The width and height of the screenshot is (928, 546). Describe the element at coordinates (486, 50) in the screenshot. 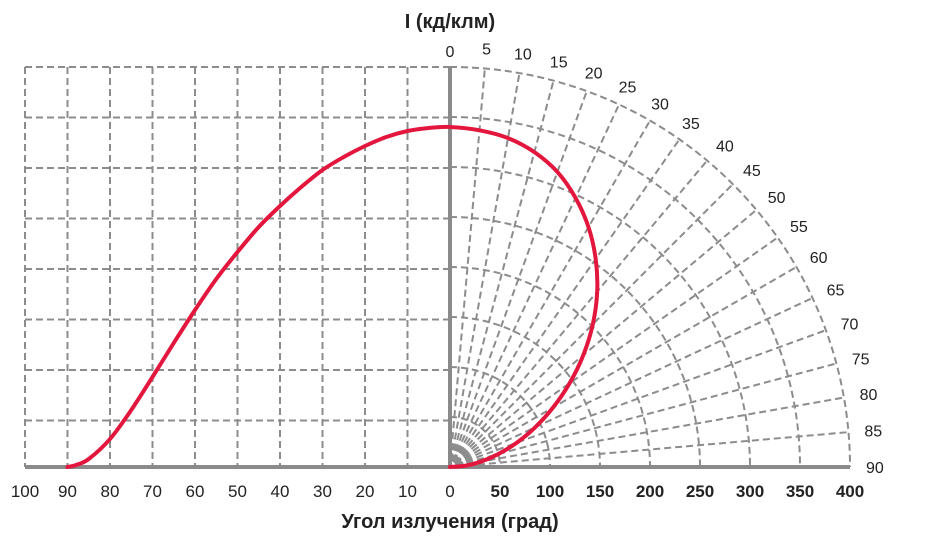

I see `angle-label: 5` at that location.